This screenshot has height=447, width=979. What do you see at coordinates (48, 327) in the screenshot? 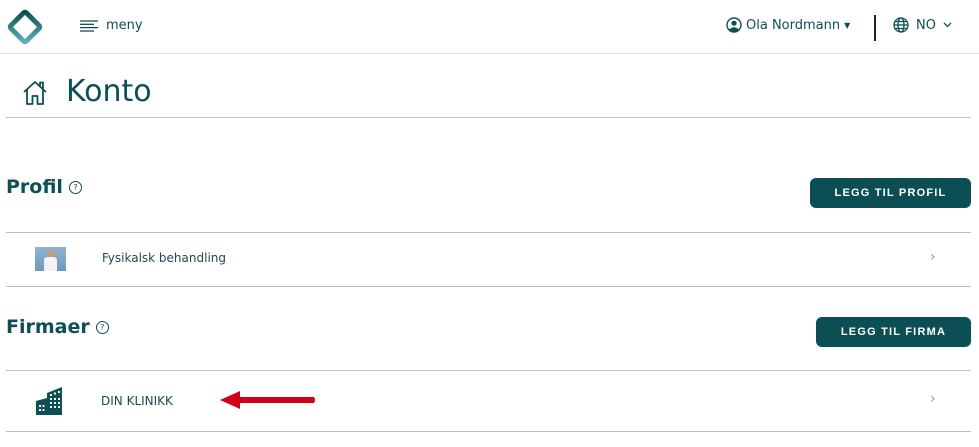
I see `company-title: Firmaer` at bounding box center [48, 327].